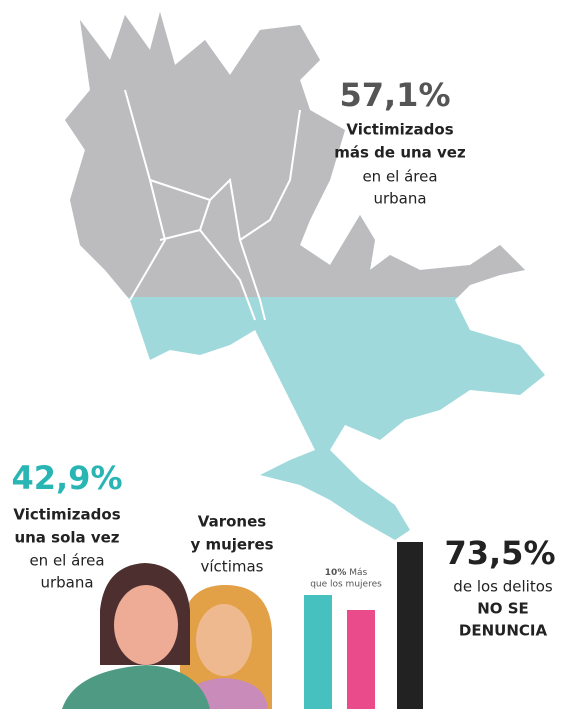 The height and width of the screenshot is (709, 564). What do you see at coordinates (394, 95) in the screenshot?
I see `top-value: 57,1%` at bounding box center [394, 95].